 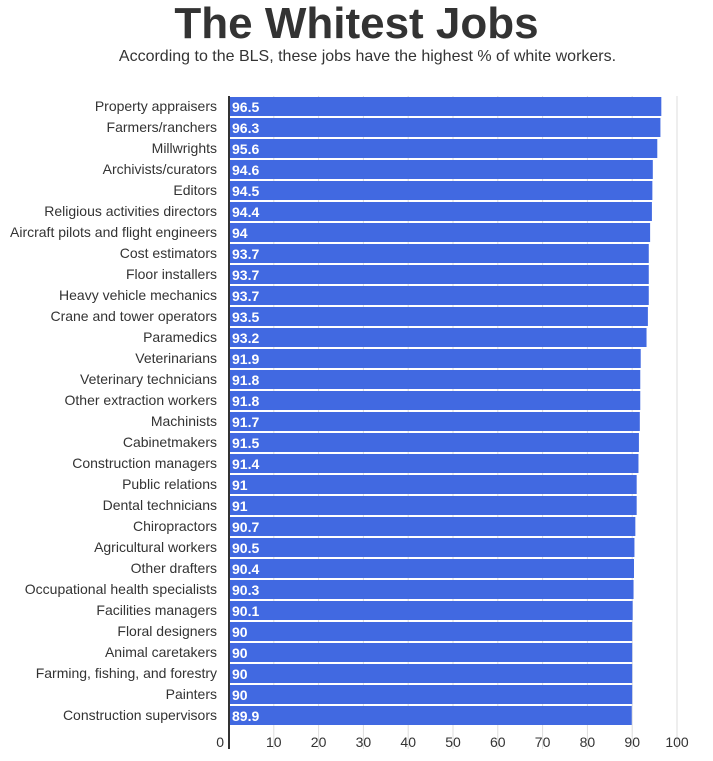 I want to click on x-tick-label: 100, so click(x=677, y=742).